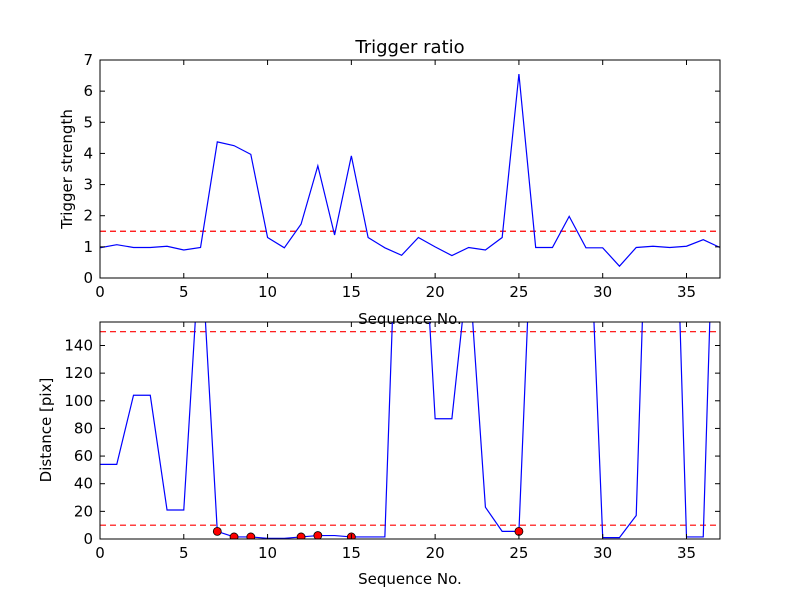  Describe the element at coordinates (83, 456) in the screenshot. I see `y-tick-label: 60` at that location.